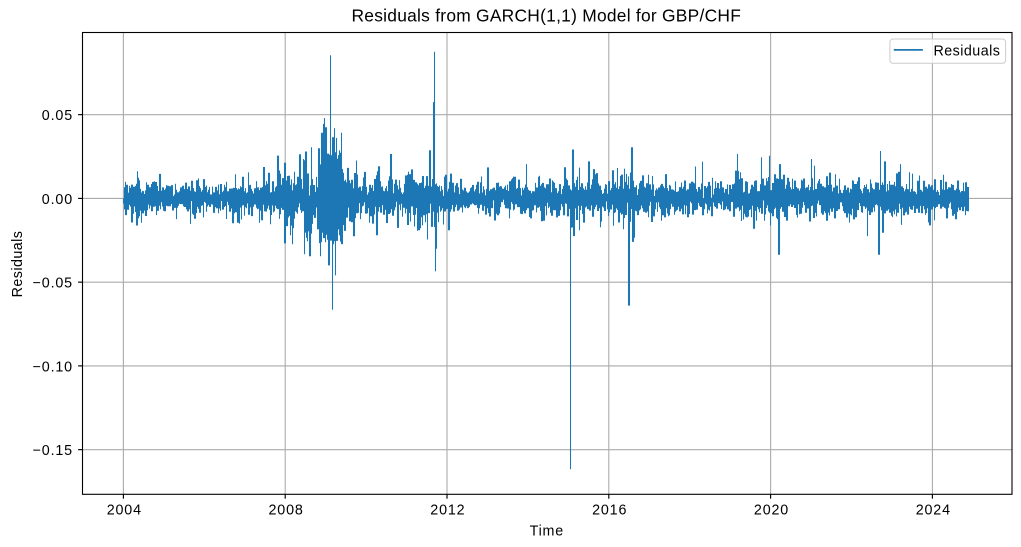 The image size is (1021, 547). I want to click on svg-text: −0.10, so click(53, 367).